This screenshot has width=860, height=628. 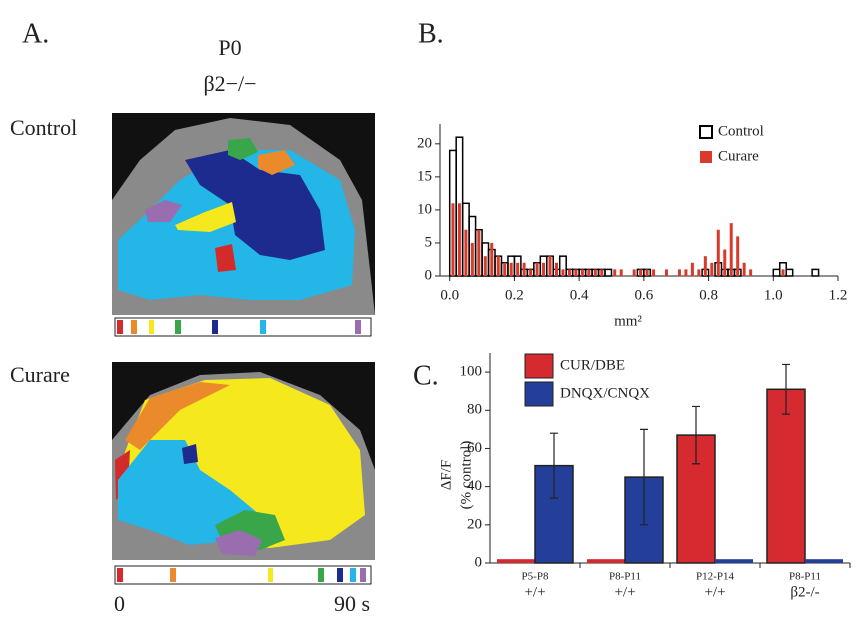 I want to click on curare-colorbar, so click(x=243, y=575).